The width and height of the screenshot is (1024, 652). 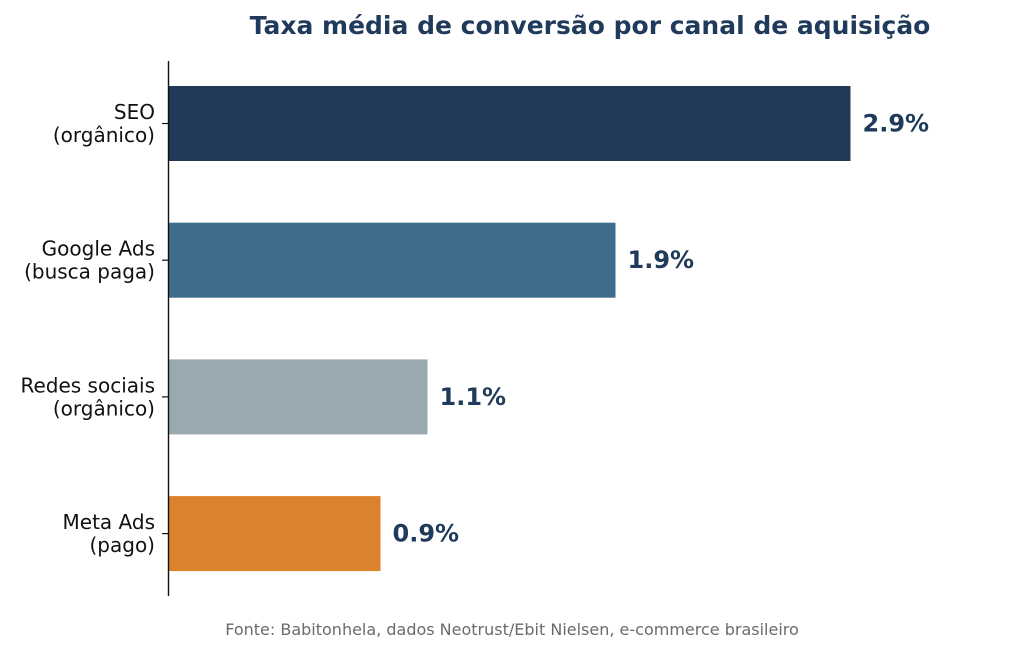 What do you see at coordinates (134, 112) in the screenshot?
I see `category-label: SEO` at bounding box center [134, 112].